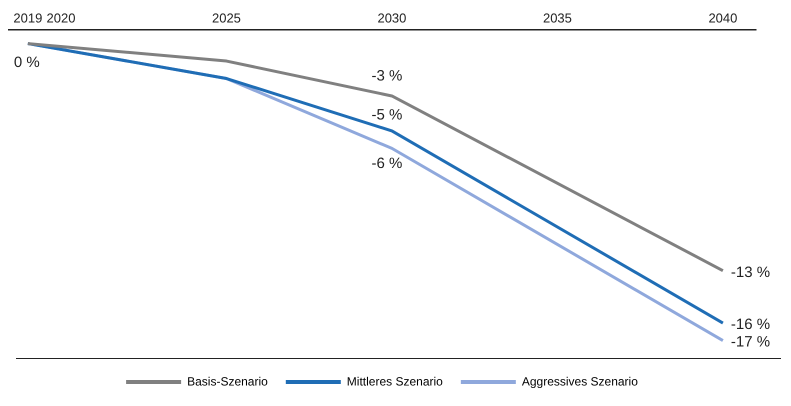  What do you see at coordinates (557, 18) in the screenshot?
I see `x-tick-label: 2035` at bounding box center [557, 18].